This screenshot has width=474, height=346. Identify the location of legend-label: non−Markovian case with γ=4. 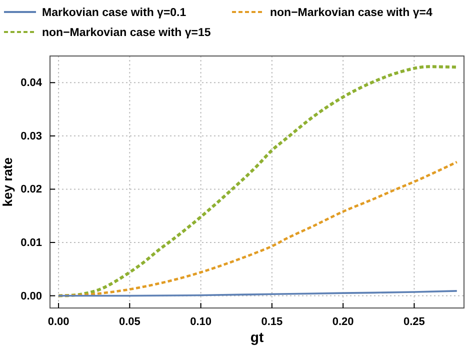
(351, 13).